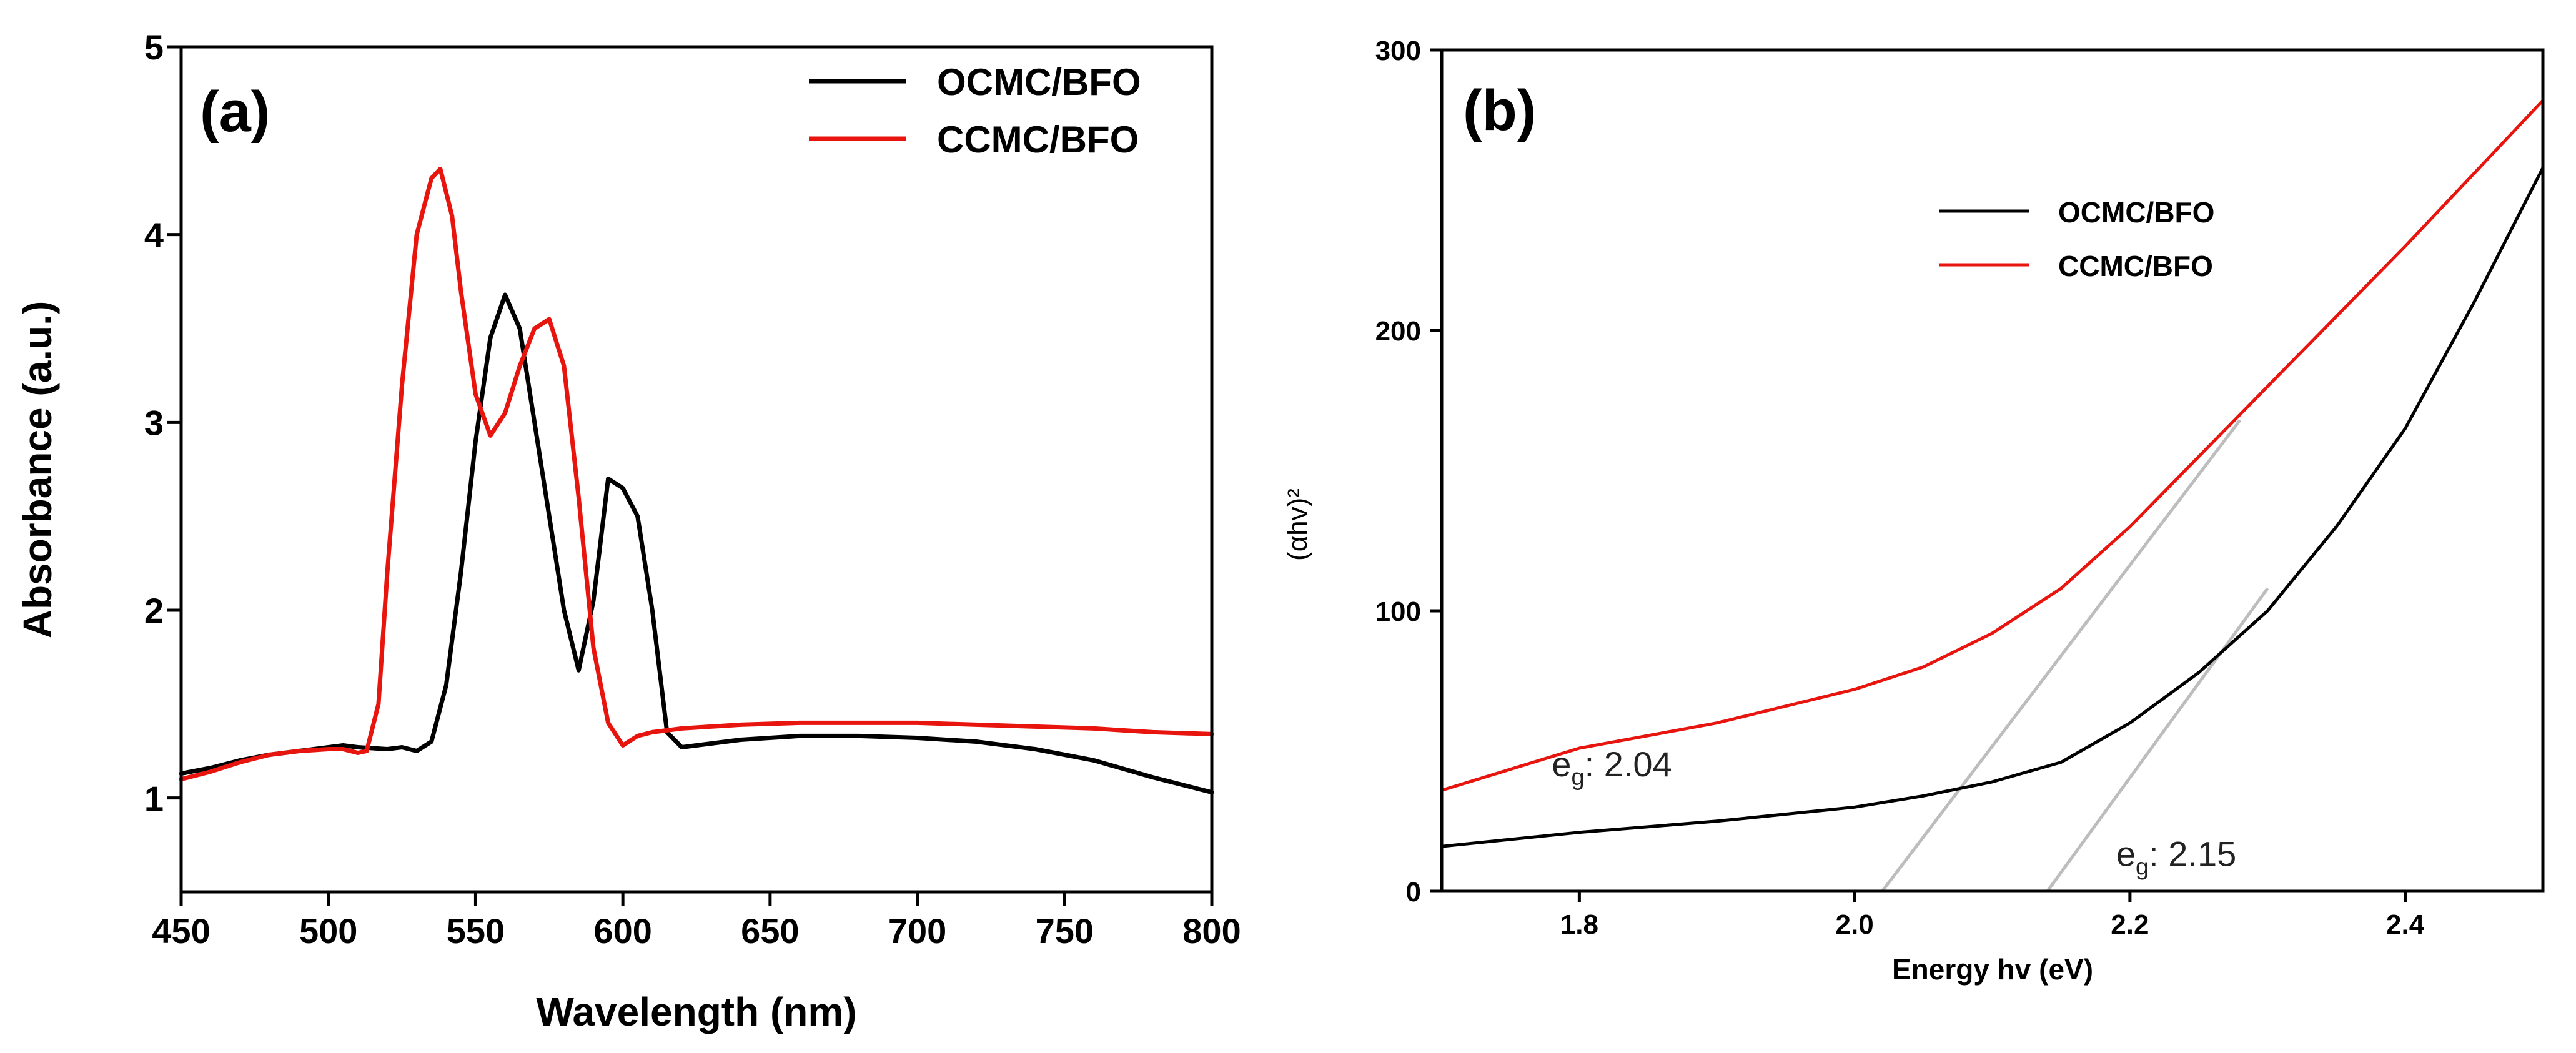  I want to click on panel-b-ytick-label: 100, so click(1398, 611).